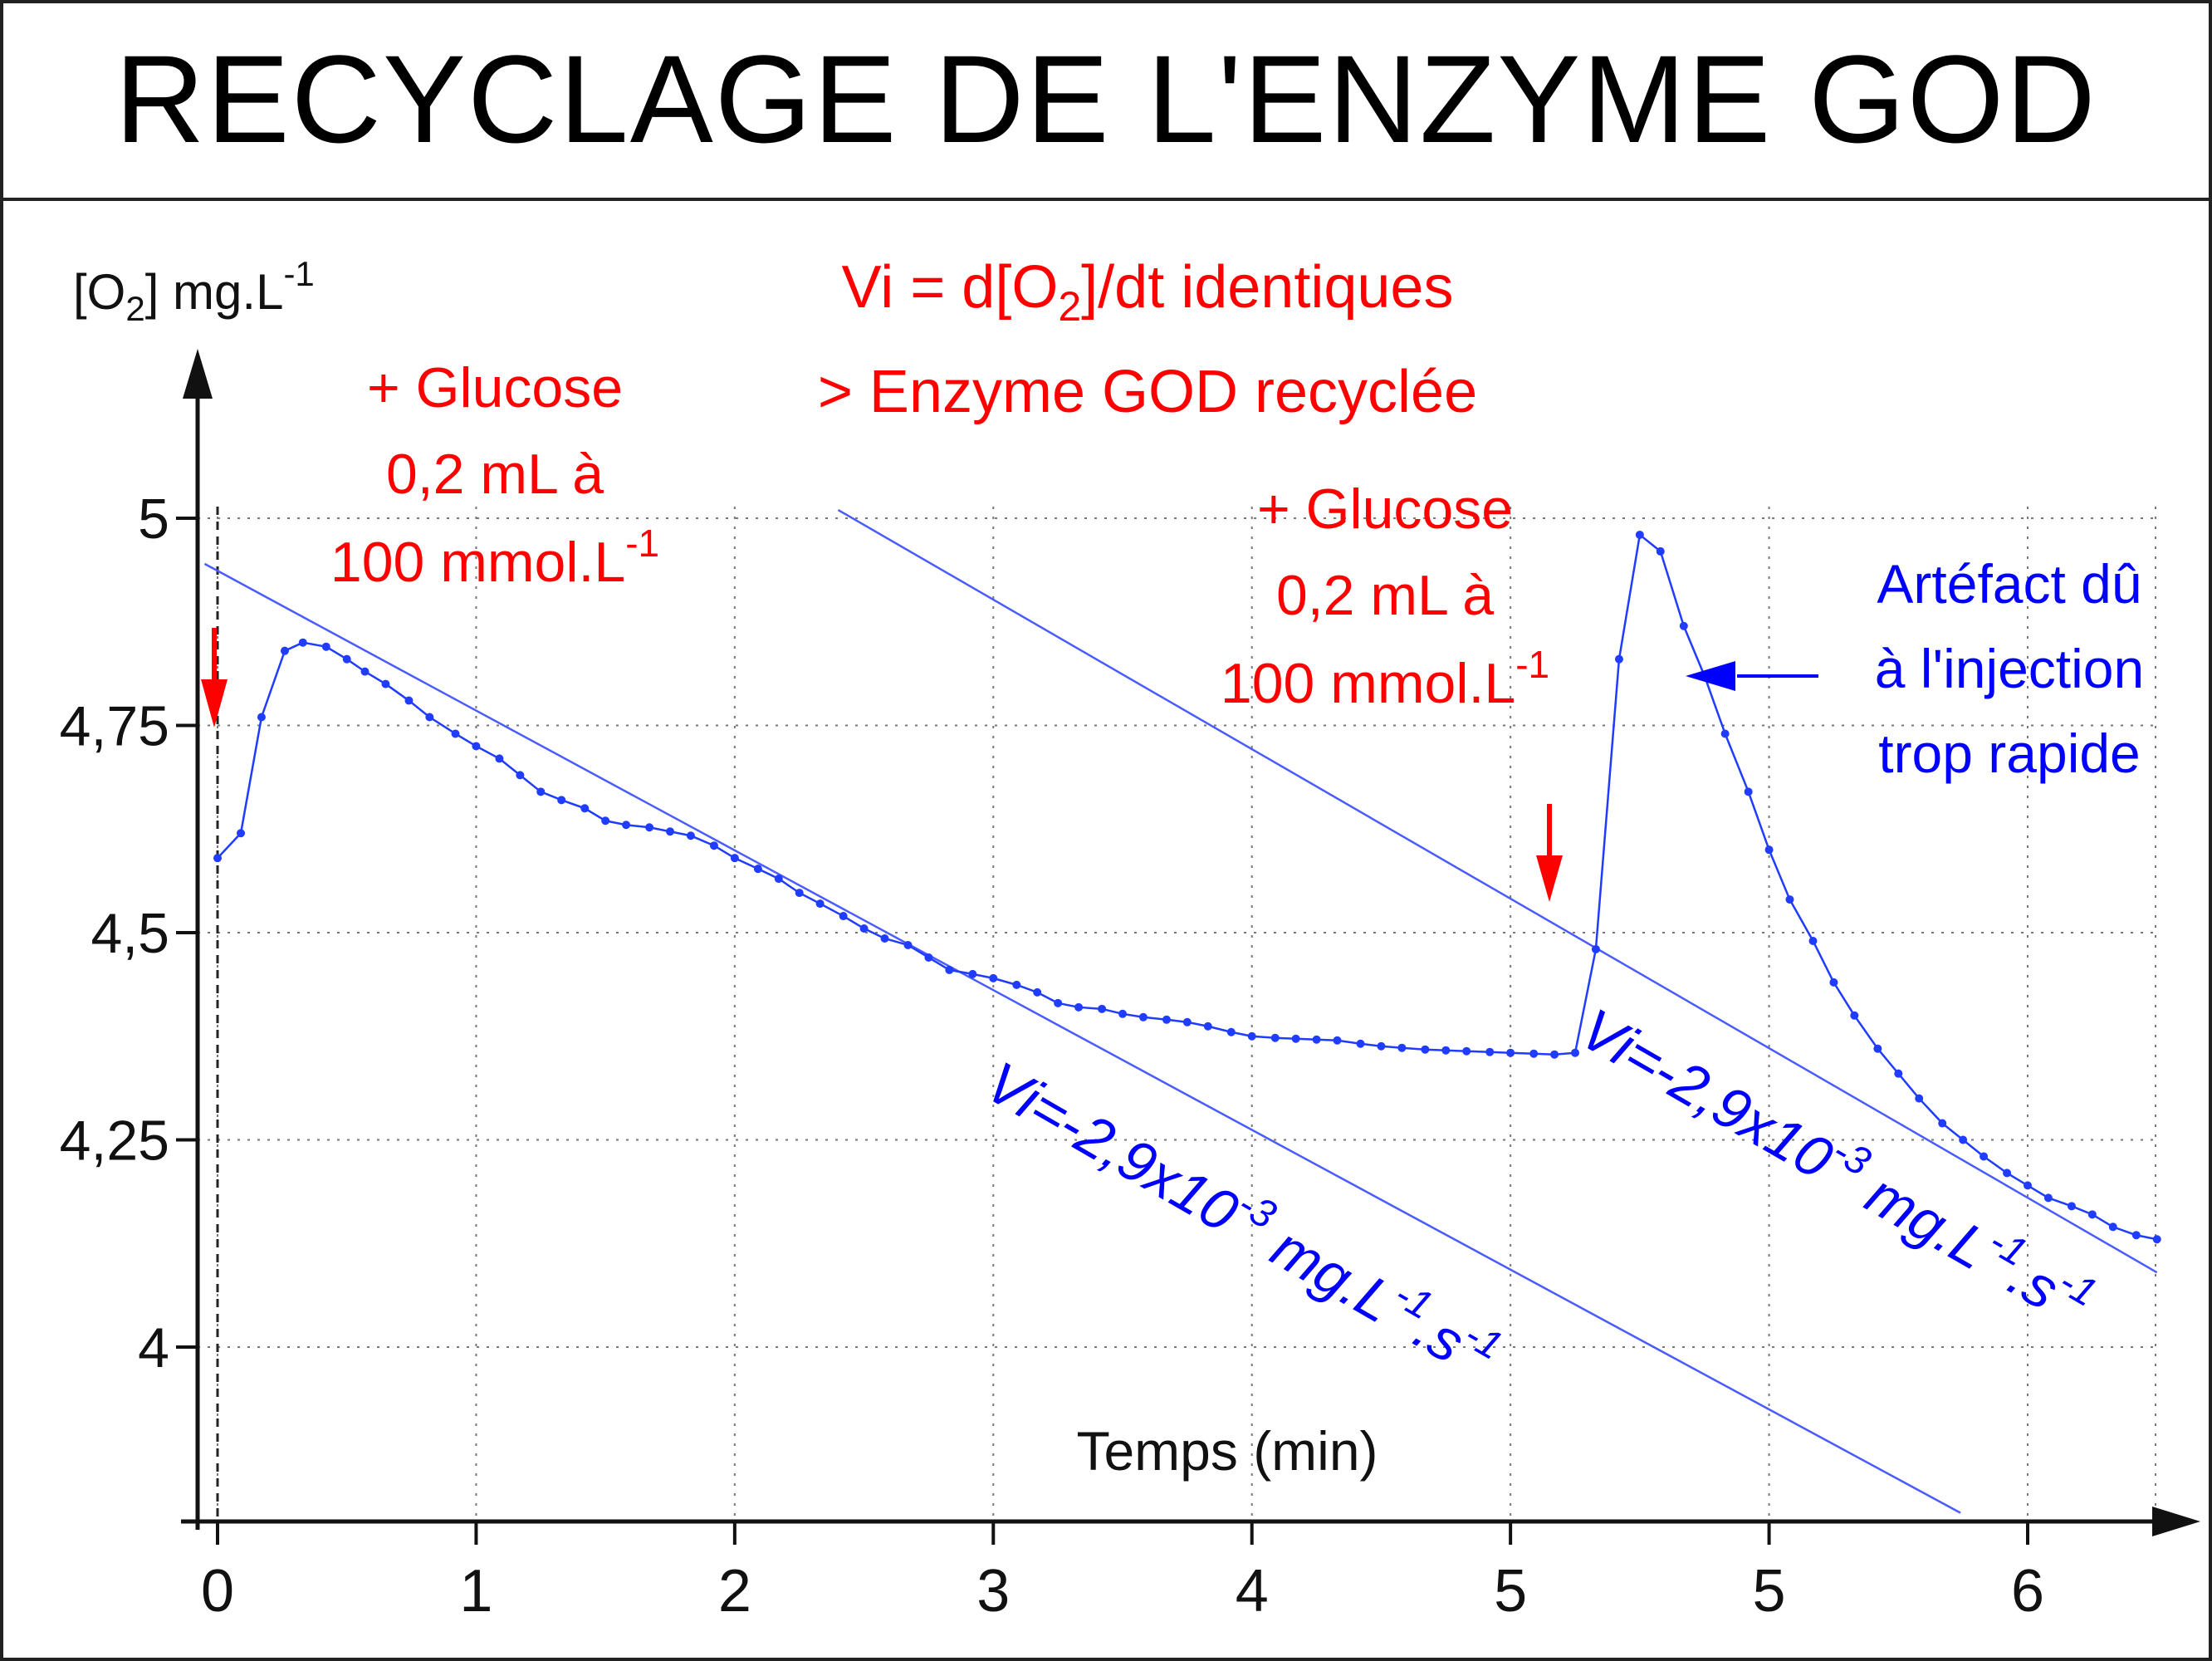 This screenshot has width=2212, height=1661. I want to click on svg-text: à l'injection, so click(2010, 668).